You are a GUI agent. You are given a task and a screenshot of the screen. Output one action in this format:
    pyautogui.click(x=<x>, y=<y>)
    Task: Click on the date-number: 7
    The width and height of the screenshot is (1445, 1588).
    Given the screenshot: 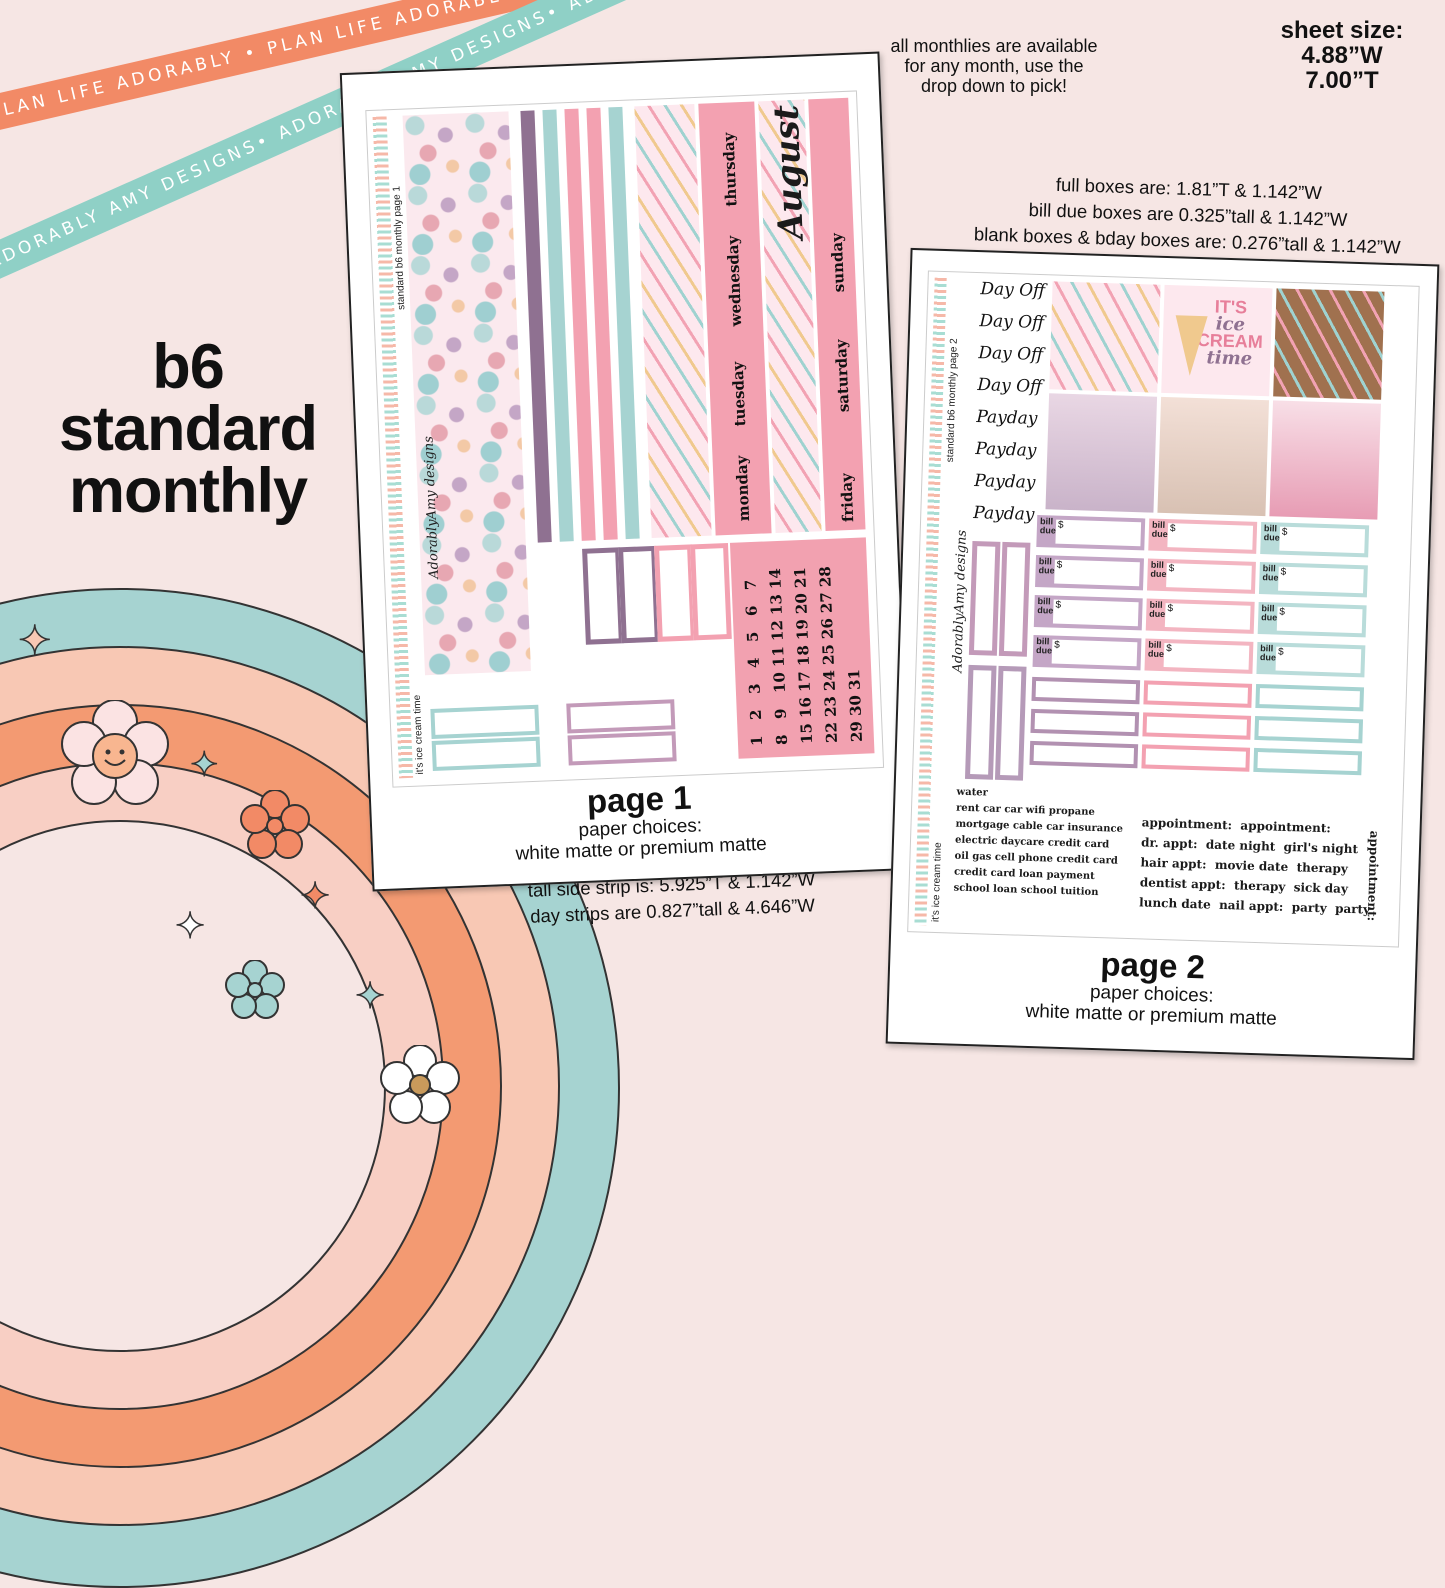 What is the action you would take?
    pyautogui.click(x=750, y=585)
    